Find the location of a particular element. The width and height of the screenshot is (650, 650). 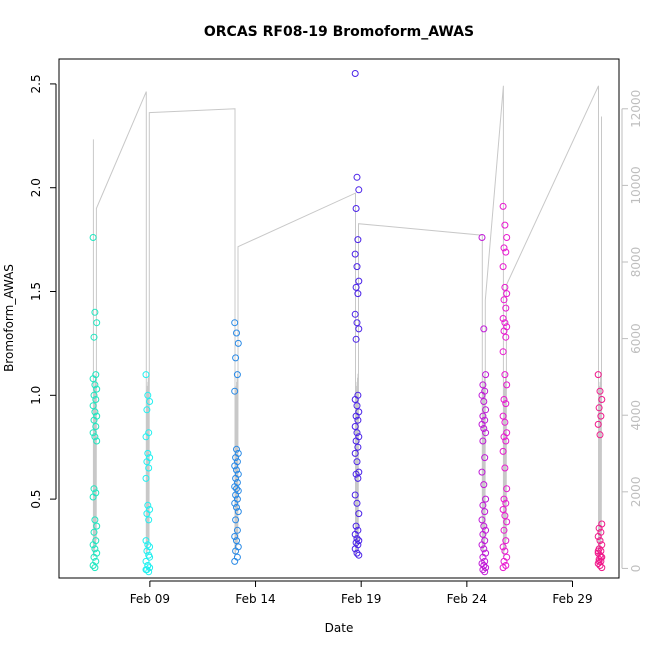

y2-tick-label: 6000 is located at coordinates (636, 338).